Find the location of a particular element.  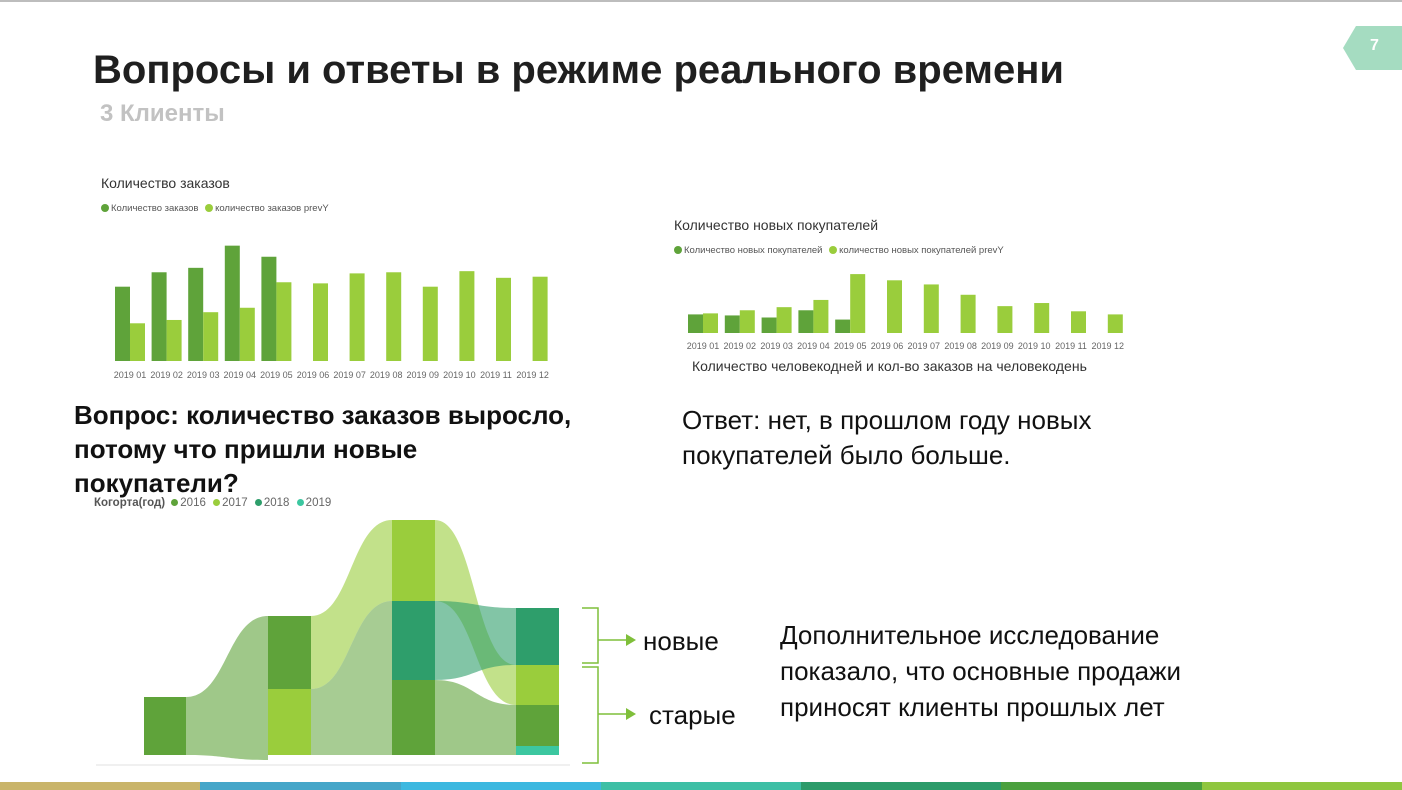

answer-line: покупателей было больше. is located at coordinates (846, 455).